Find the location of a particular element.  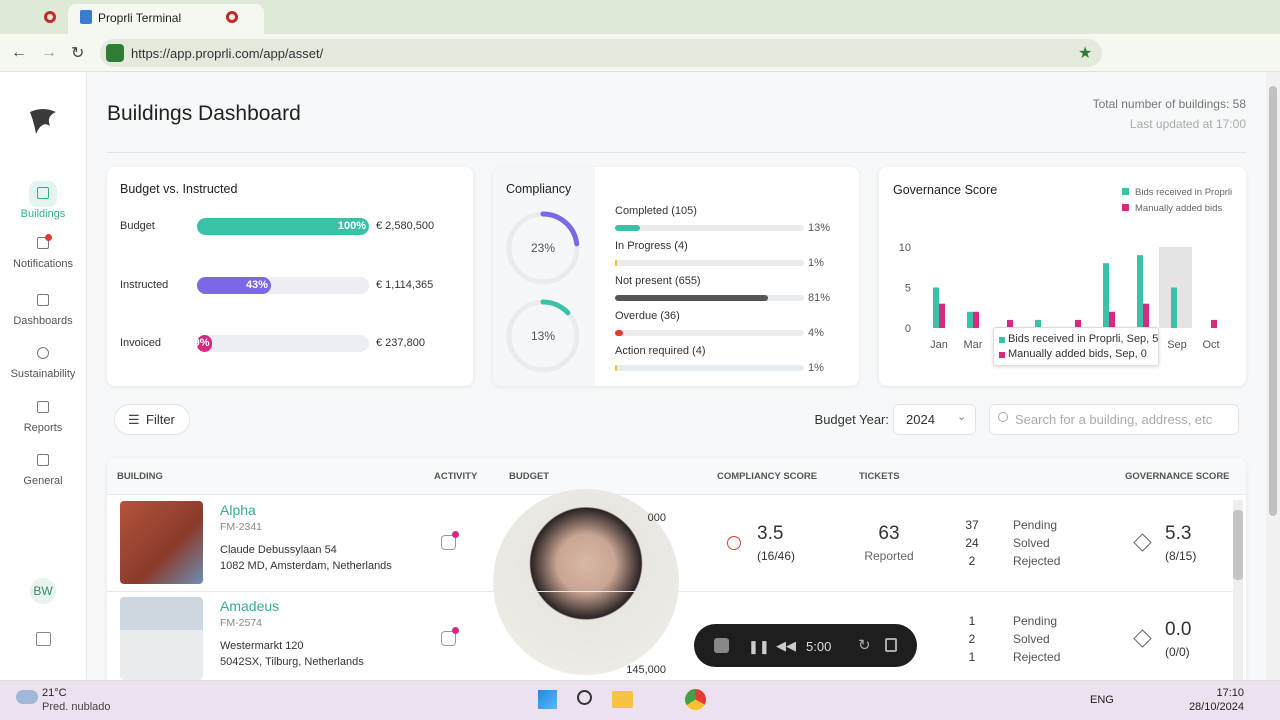

filter-button is located at coordinates (152, 419).